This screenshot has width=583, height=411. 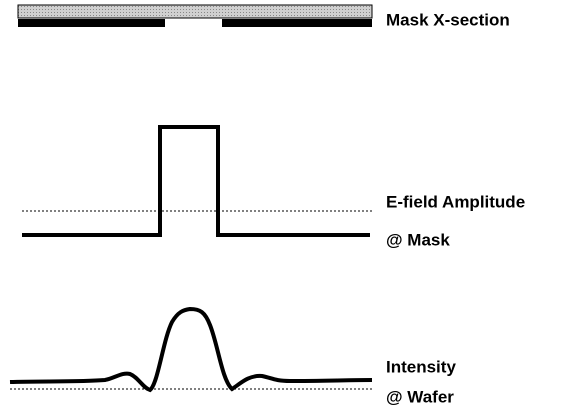 I want to click on efield-label: E-field Amplitude, so click(x=455, y=201).